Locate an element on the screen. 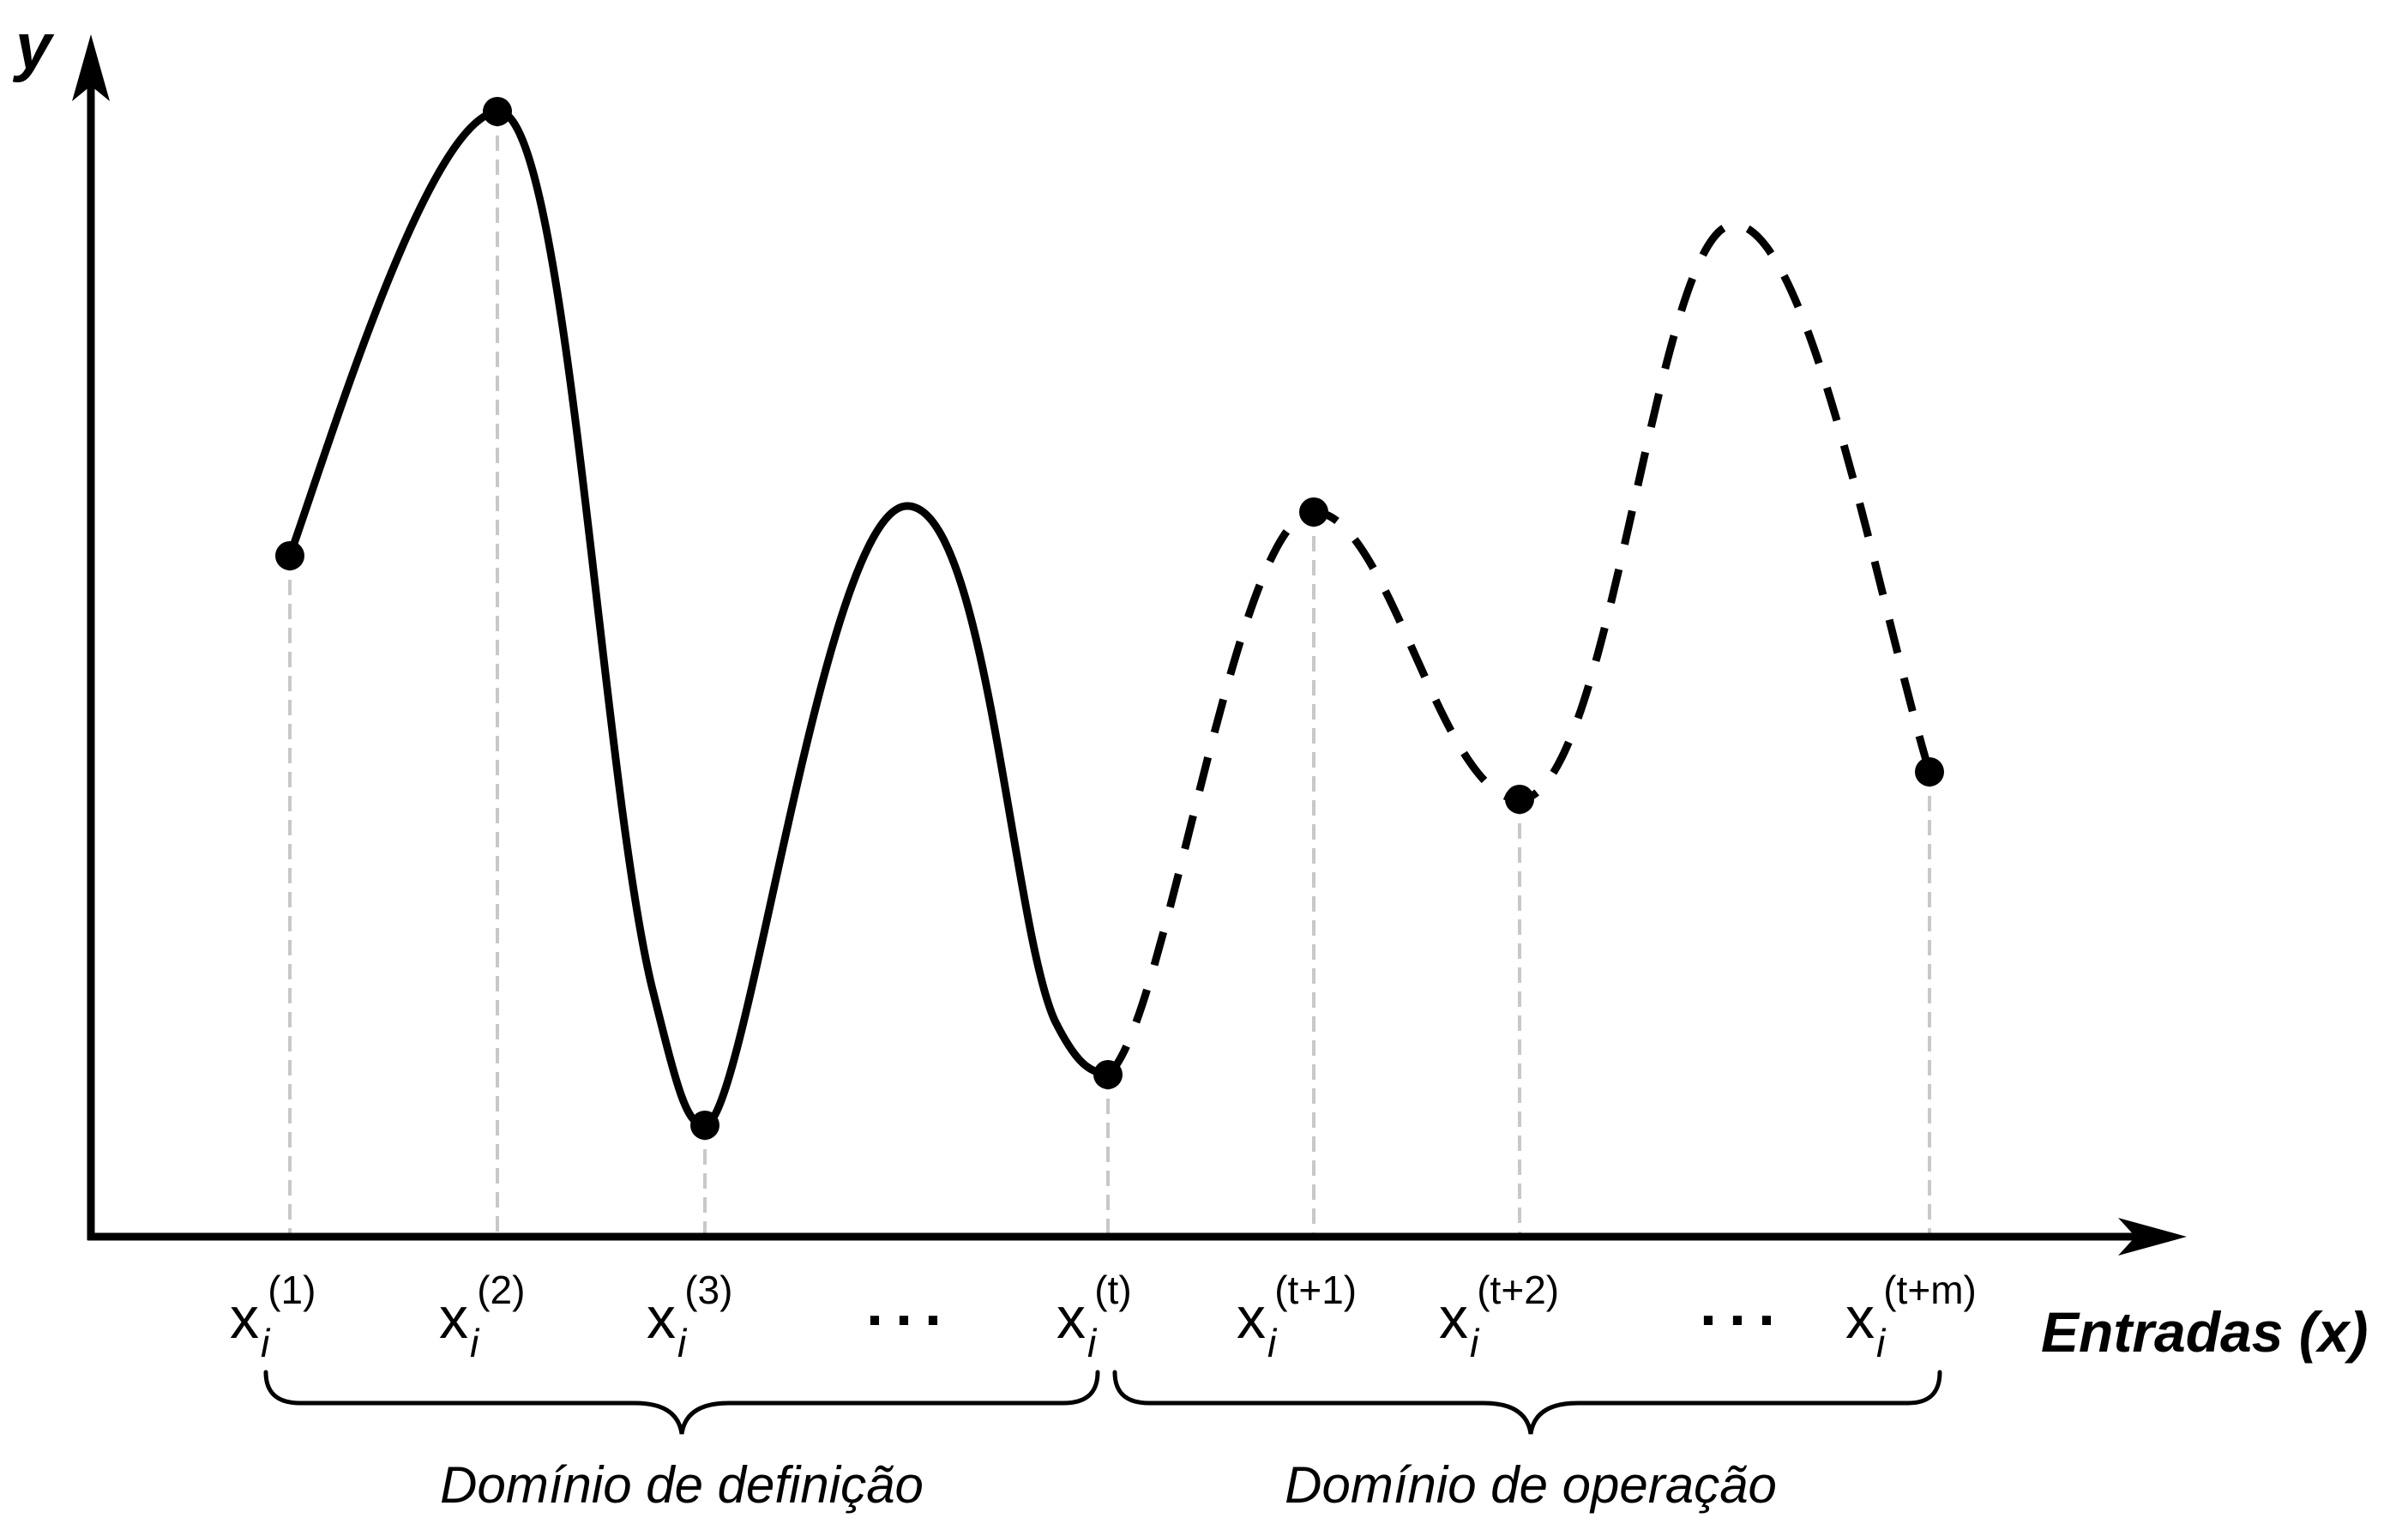  tick-x3: xi(3) is located at coordinates (689, 1316).